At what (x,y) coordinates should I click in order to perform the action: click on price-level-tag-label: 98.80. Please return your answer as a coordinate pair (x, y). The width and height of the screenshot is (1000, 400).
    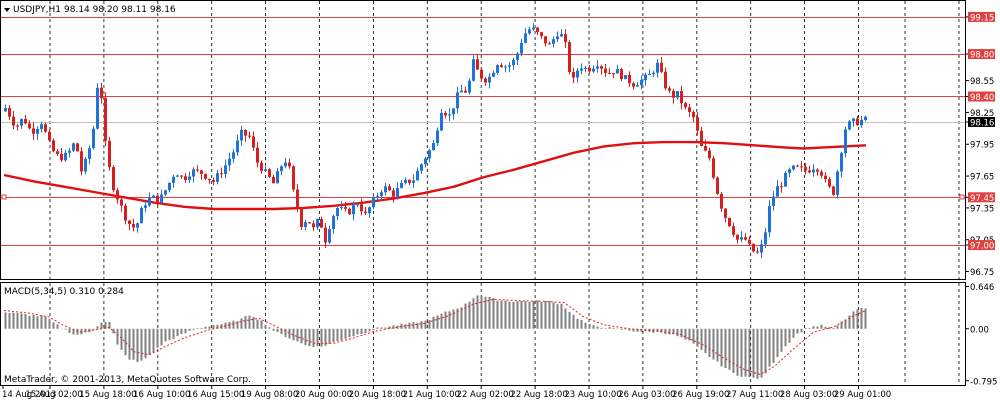
    Looking at the image, I should click on (982, 56).